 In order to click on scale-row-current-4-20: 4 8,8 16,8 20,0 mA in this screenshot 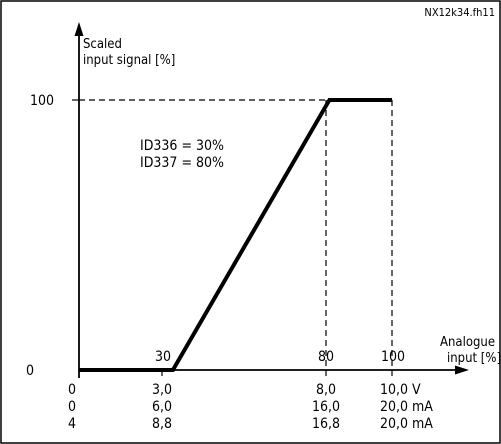, I will do `click(250, 424)`.